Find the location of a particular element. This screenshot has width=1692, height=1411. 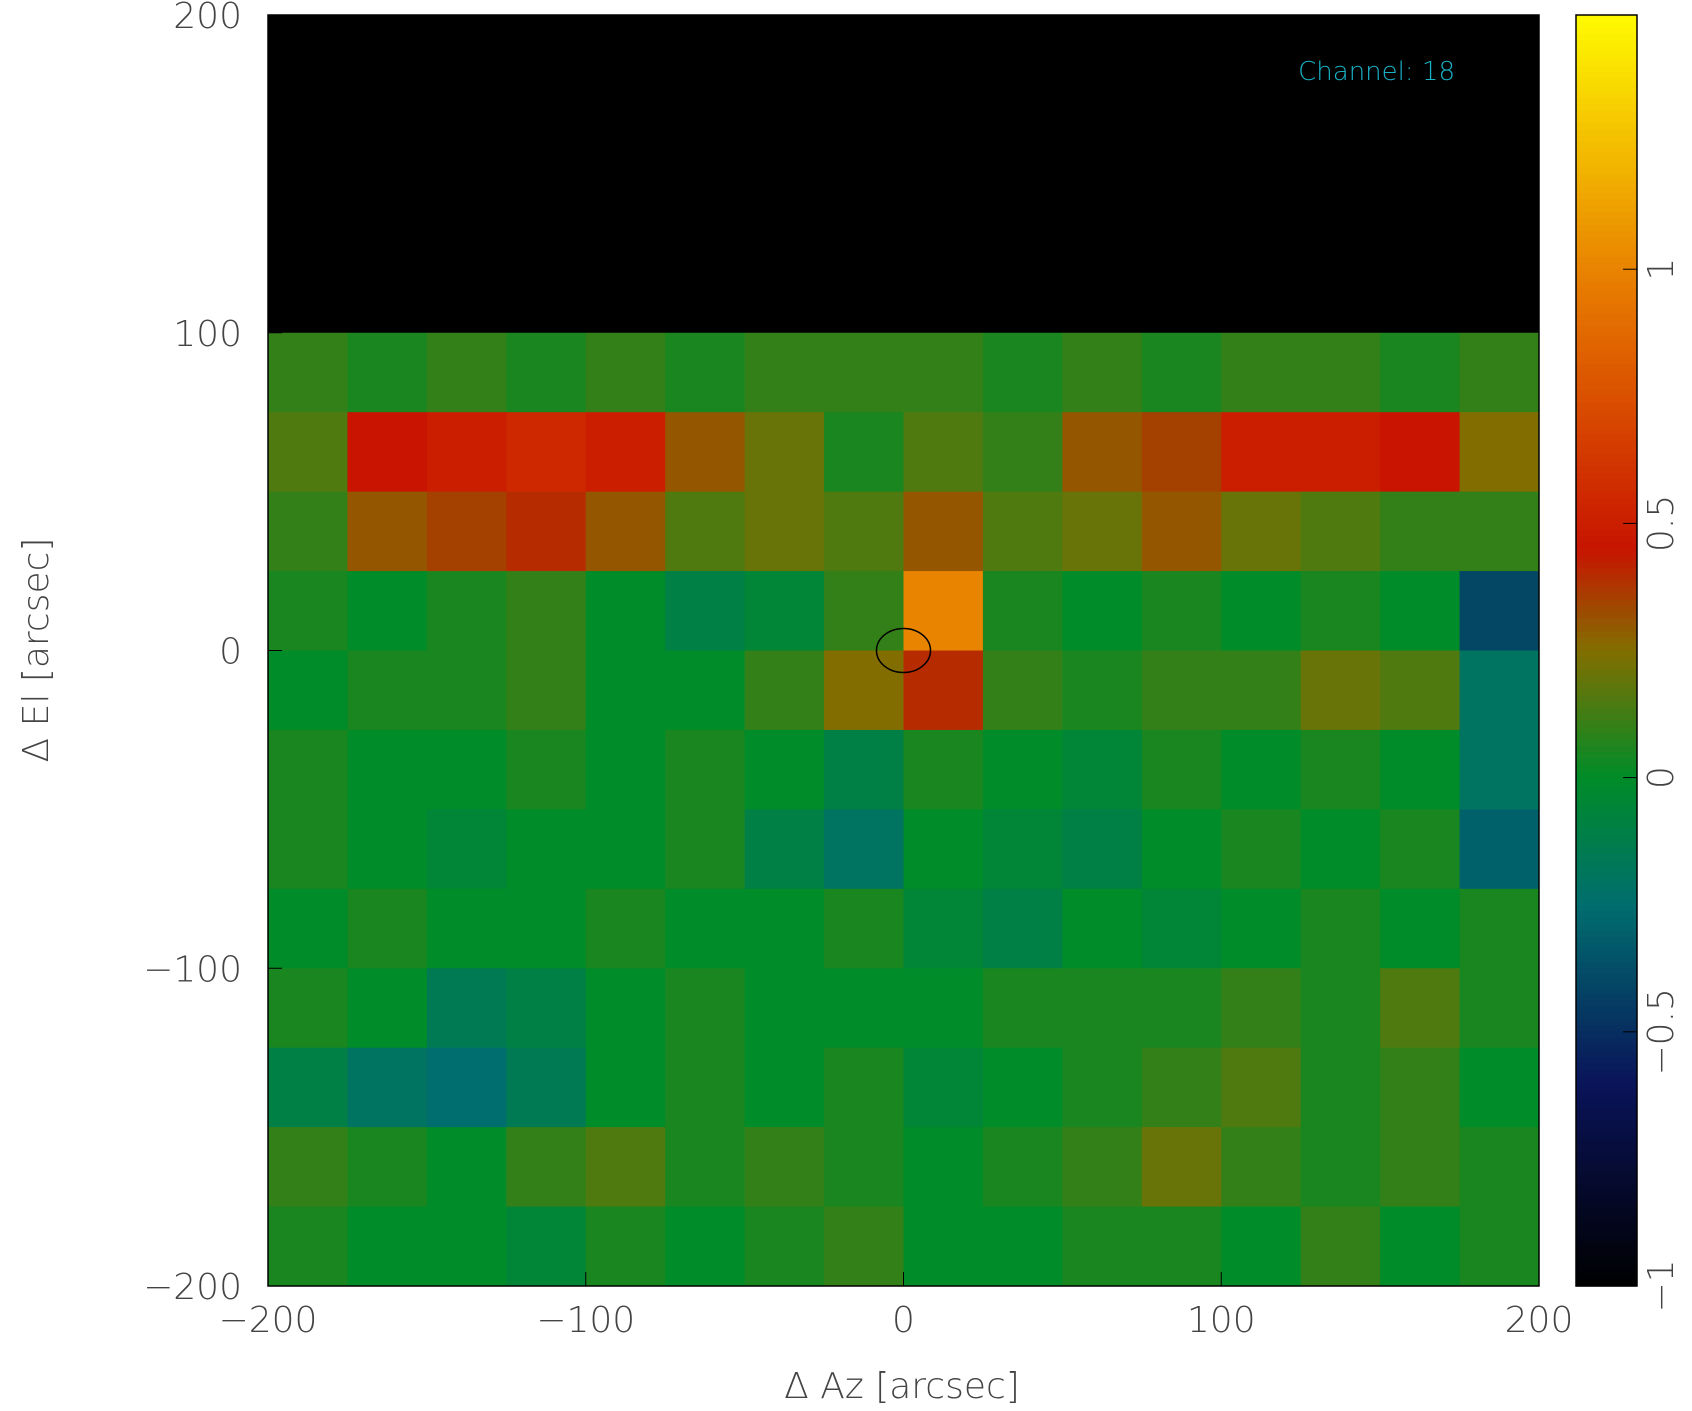

annotation: Channel: 18 is located at coordinates (1376, 72).